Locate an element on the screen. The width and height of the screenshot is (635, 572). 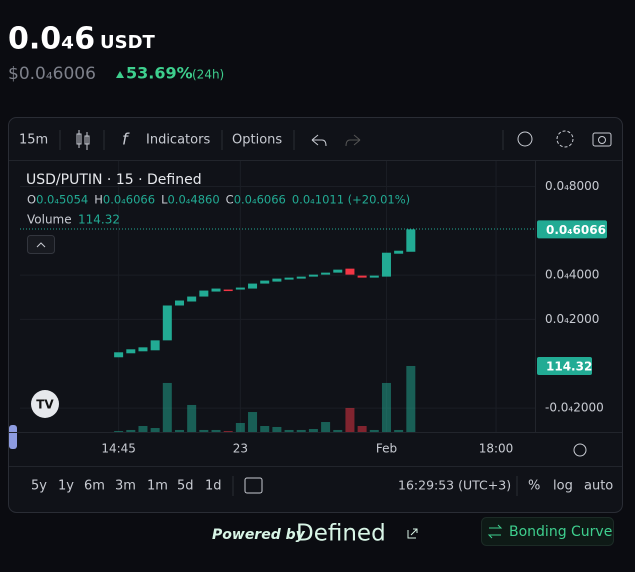
indicators: Indicators is located at coordinates (178, 140).